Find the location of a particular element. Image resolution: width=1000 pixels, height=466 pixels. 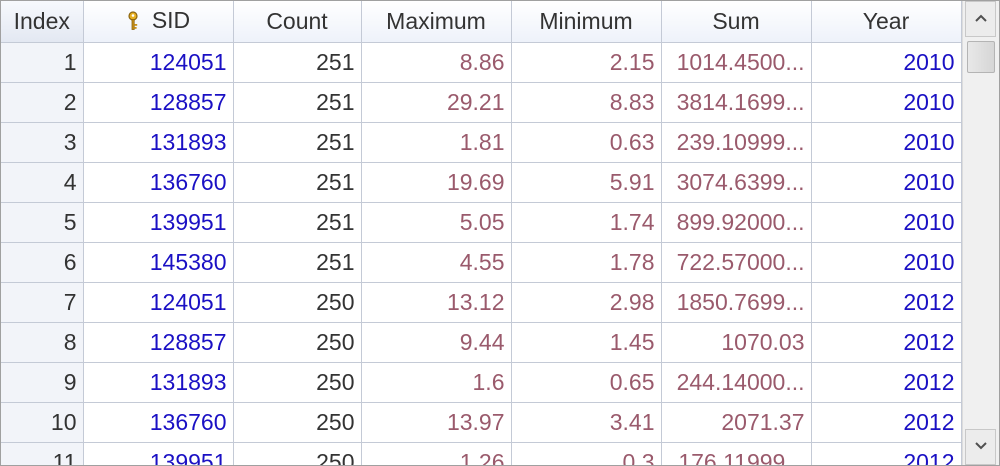

cell-maximum: 5.05 is located at coordinates (436, 222).